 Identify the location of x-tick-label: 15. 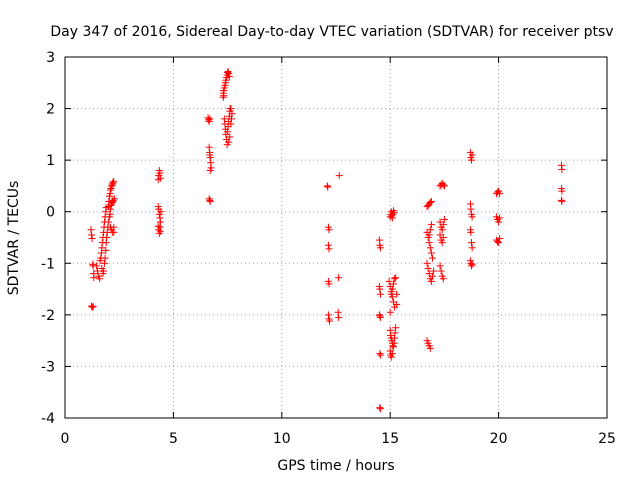
(390, 439).